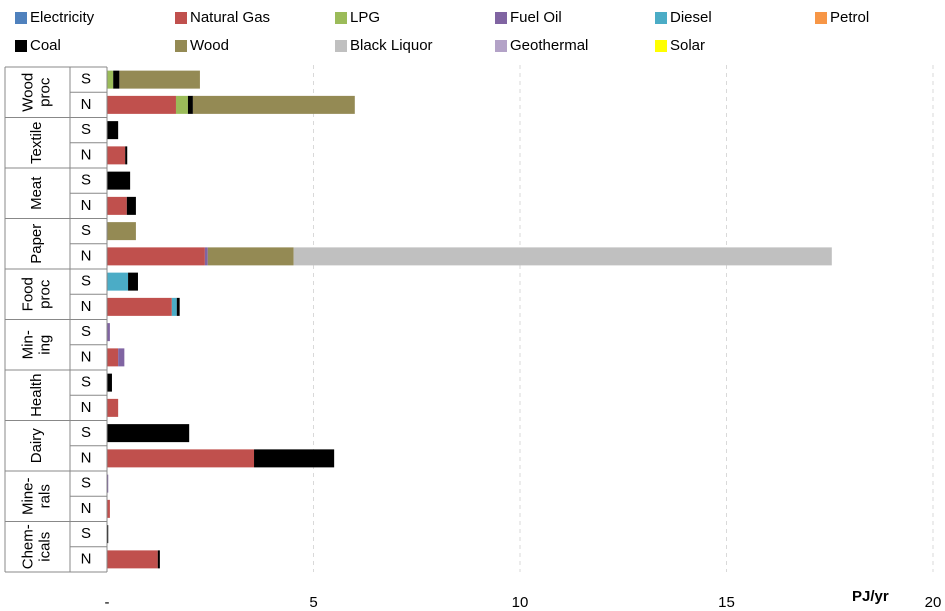 The height and width of the screenshot is (611, 945). I want to click on group-label-line: ing, so click(44, 345).